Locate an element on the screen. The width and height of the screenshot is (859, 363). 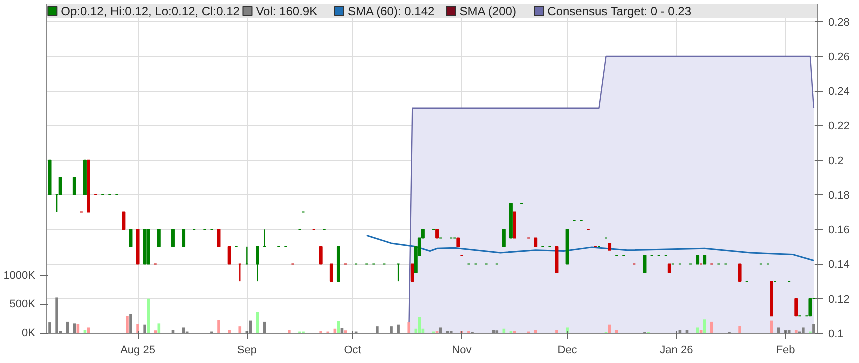
y-tick-label: 0.28 is located at coordinates (839, 22).